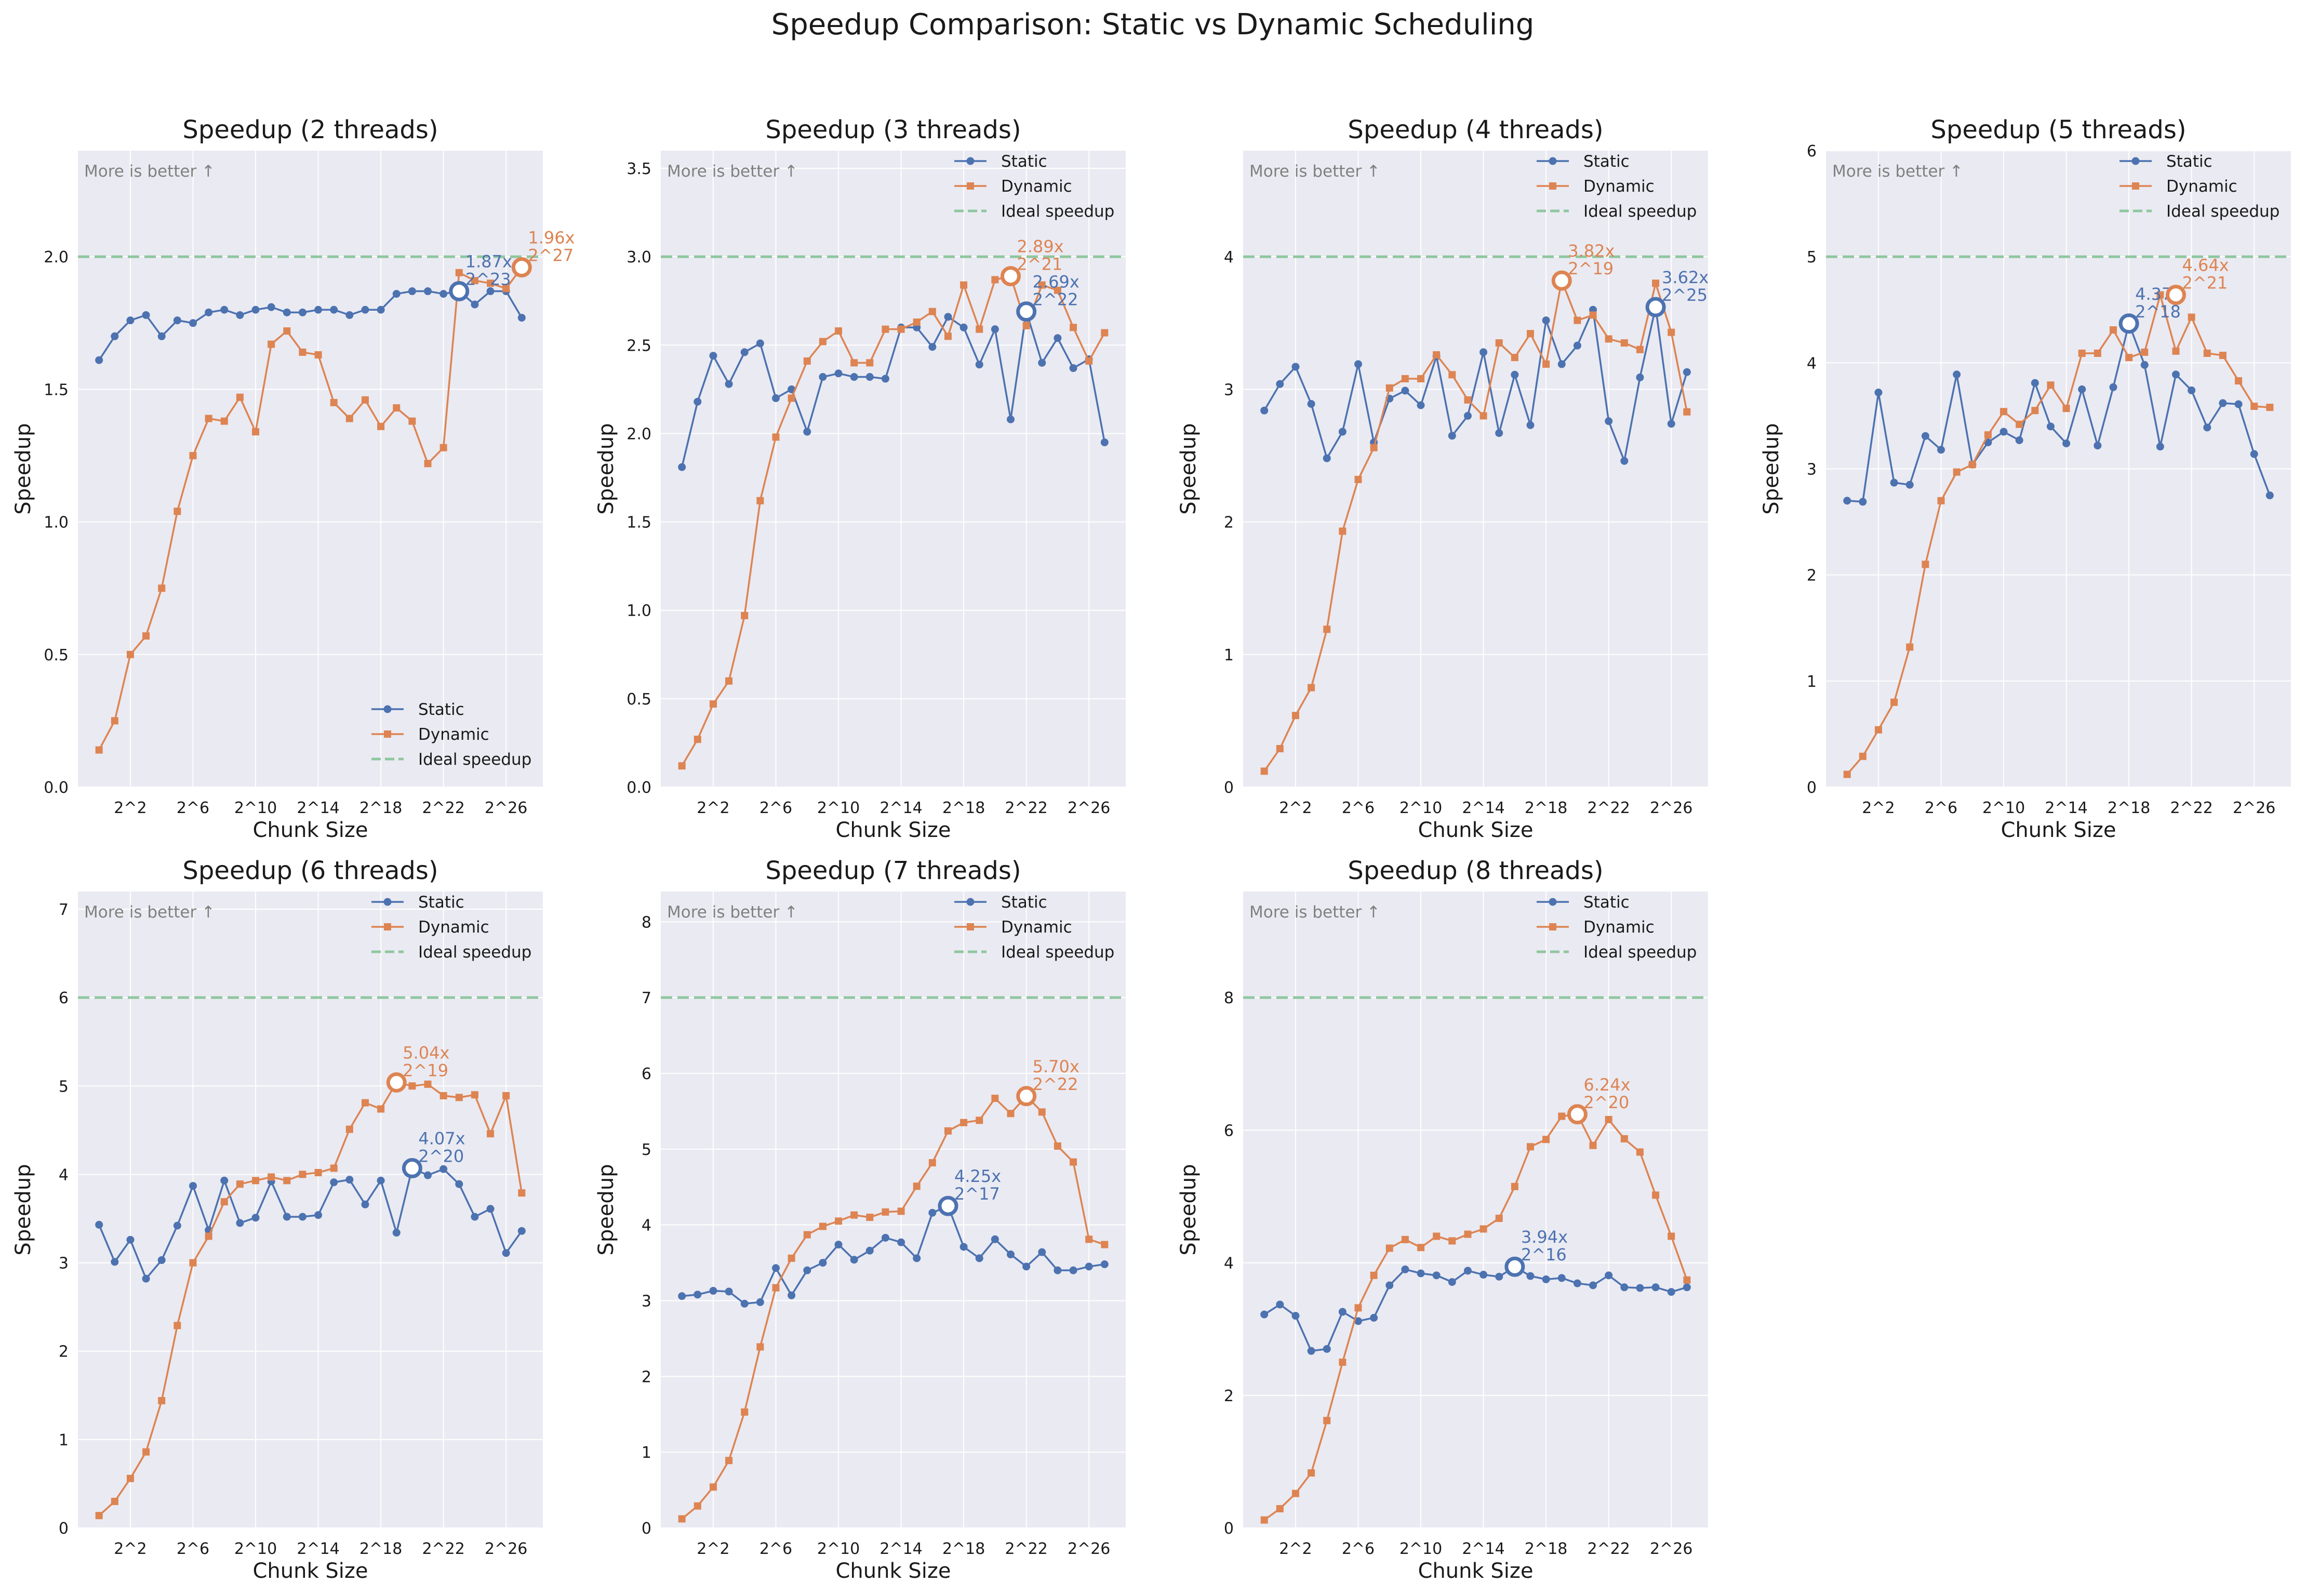 The height and width of the screenshot is (1596, 2306). Describe the element at coordinates (1055, 1084) in the screenshot. I see `annotation-chunk: 2^22` at that location.